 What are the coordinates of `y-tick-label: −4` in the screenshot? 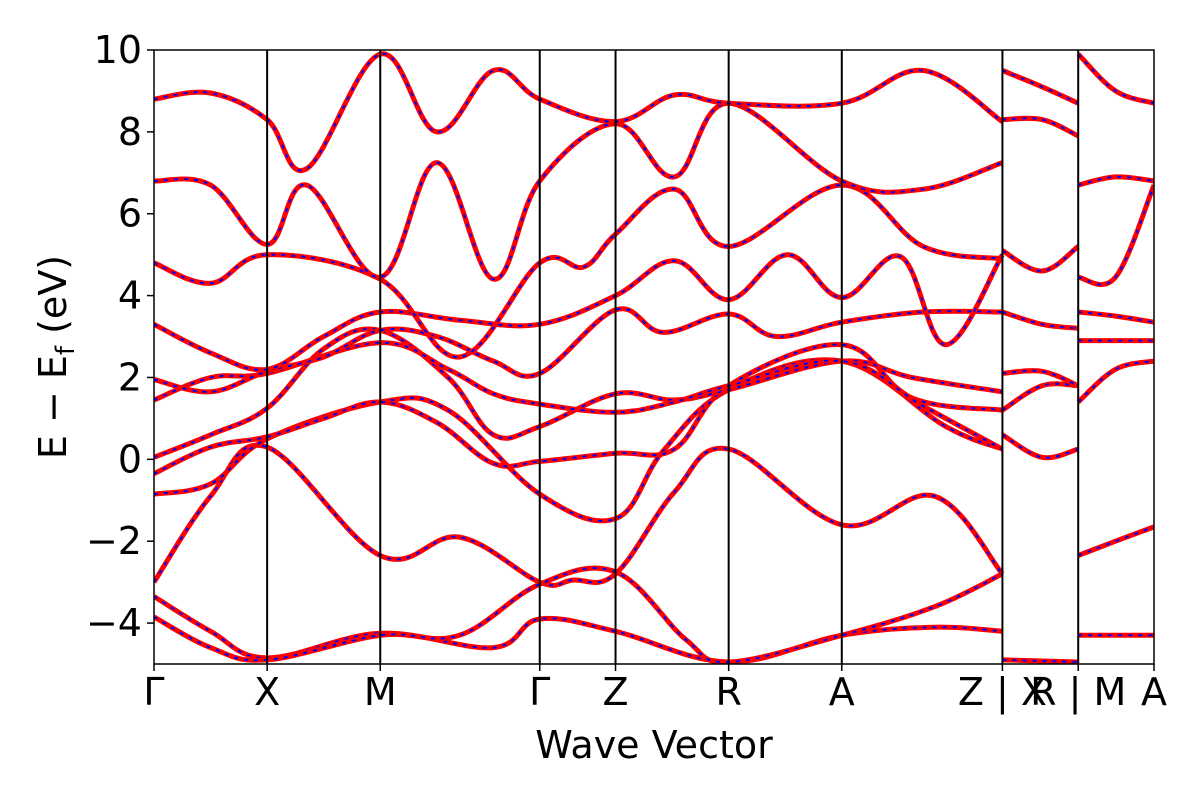 It's located at (114, 623).